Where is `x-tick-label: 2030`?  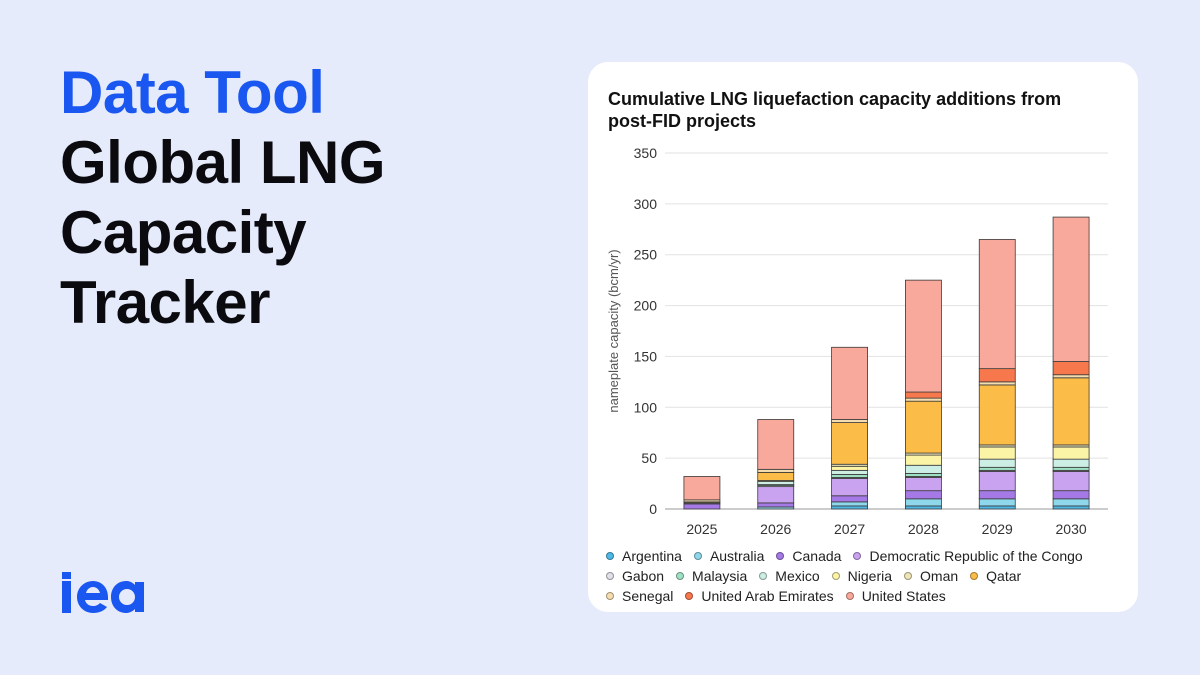
x-tick-label: 2030 is located at coordinates (1071, 529).